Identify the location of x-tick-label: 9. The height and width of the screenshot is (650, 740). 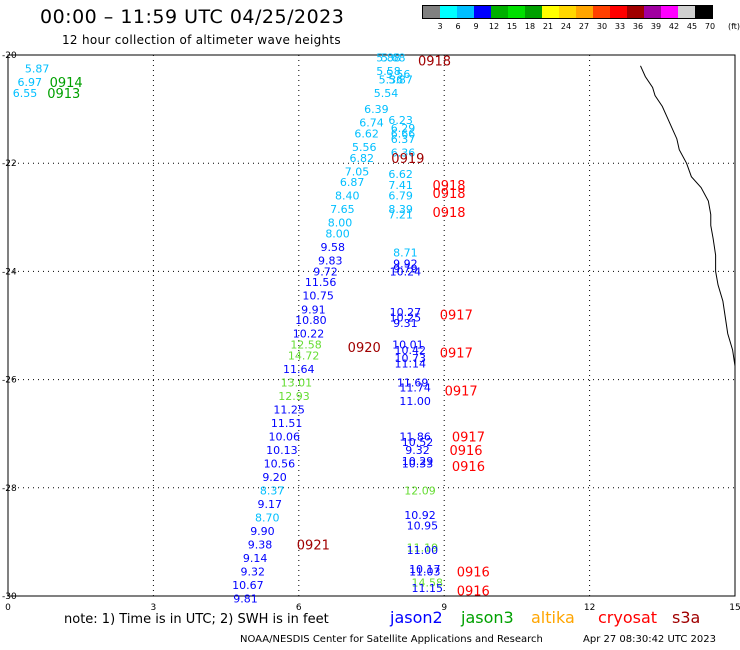
(444, 606).